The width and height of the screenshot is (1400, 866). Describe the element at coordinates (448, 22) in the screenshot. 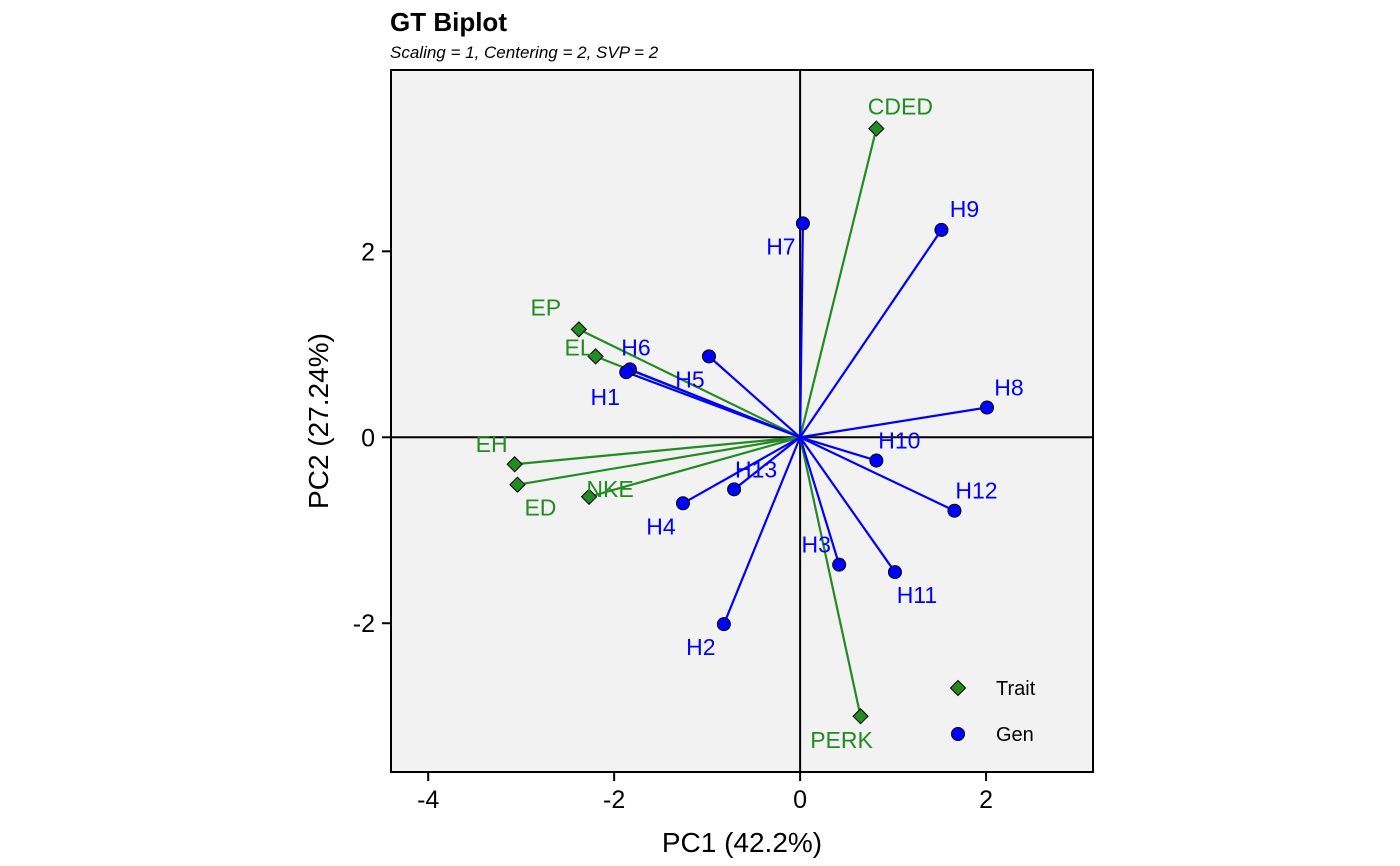

I see `chart-title: GT Biplot` at that location.